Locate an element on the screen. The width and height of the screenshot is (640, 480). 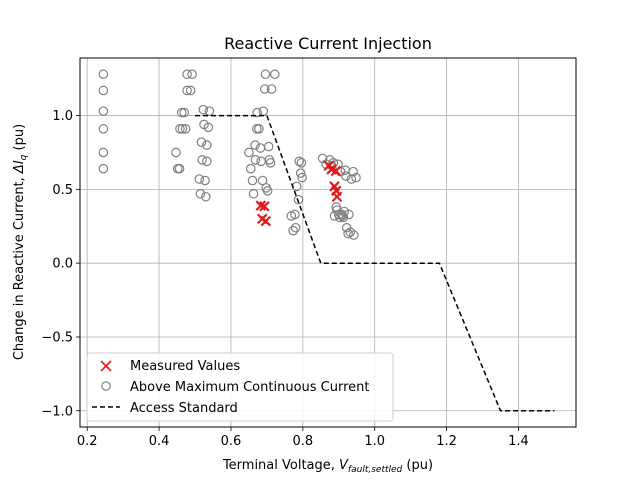
legend-label-access-standard: Access Standard is located at coordinates (184, 408).